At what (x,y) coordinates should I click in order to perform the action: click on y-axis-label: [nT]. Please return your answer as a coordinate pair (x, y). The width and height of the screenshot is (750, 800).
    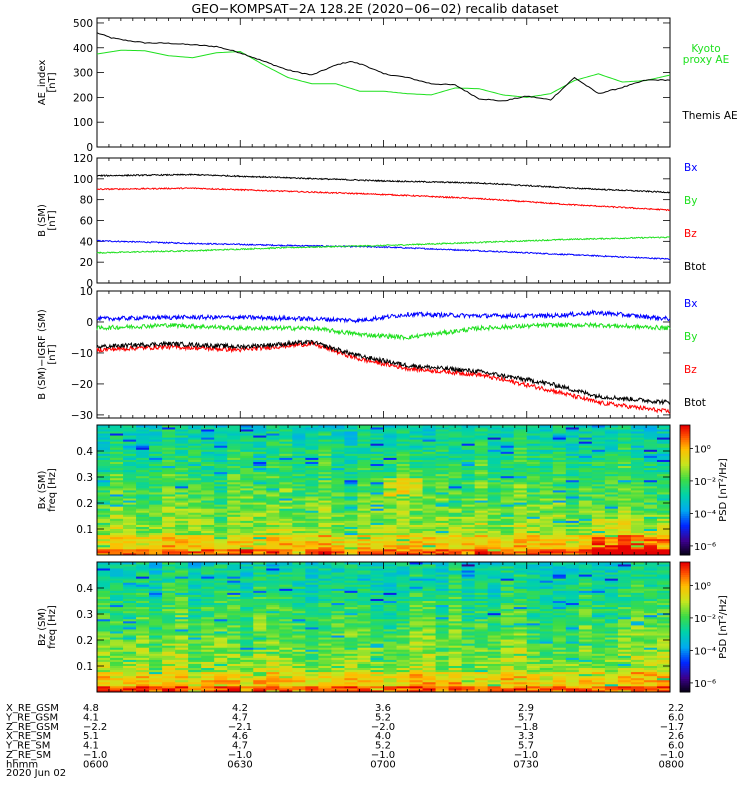
    Looking at the image, I should click on (52, 354).